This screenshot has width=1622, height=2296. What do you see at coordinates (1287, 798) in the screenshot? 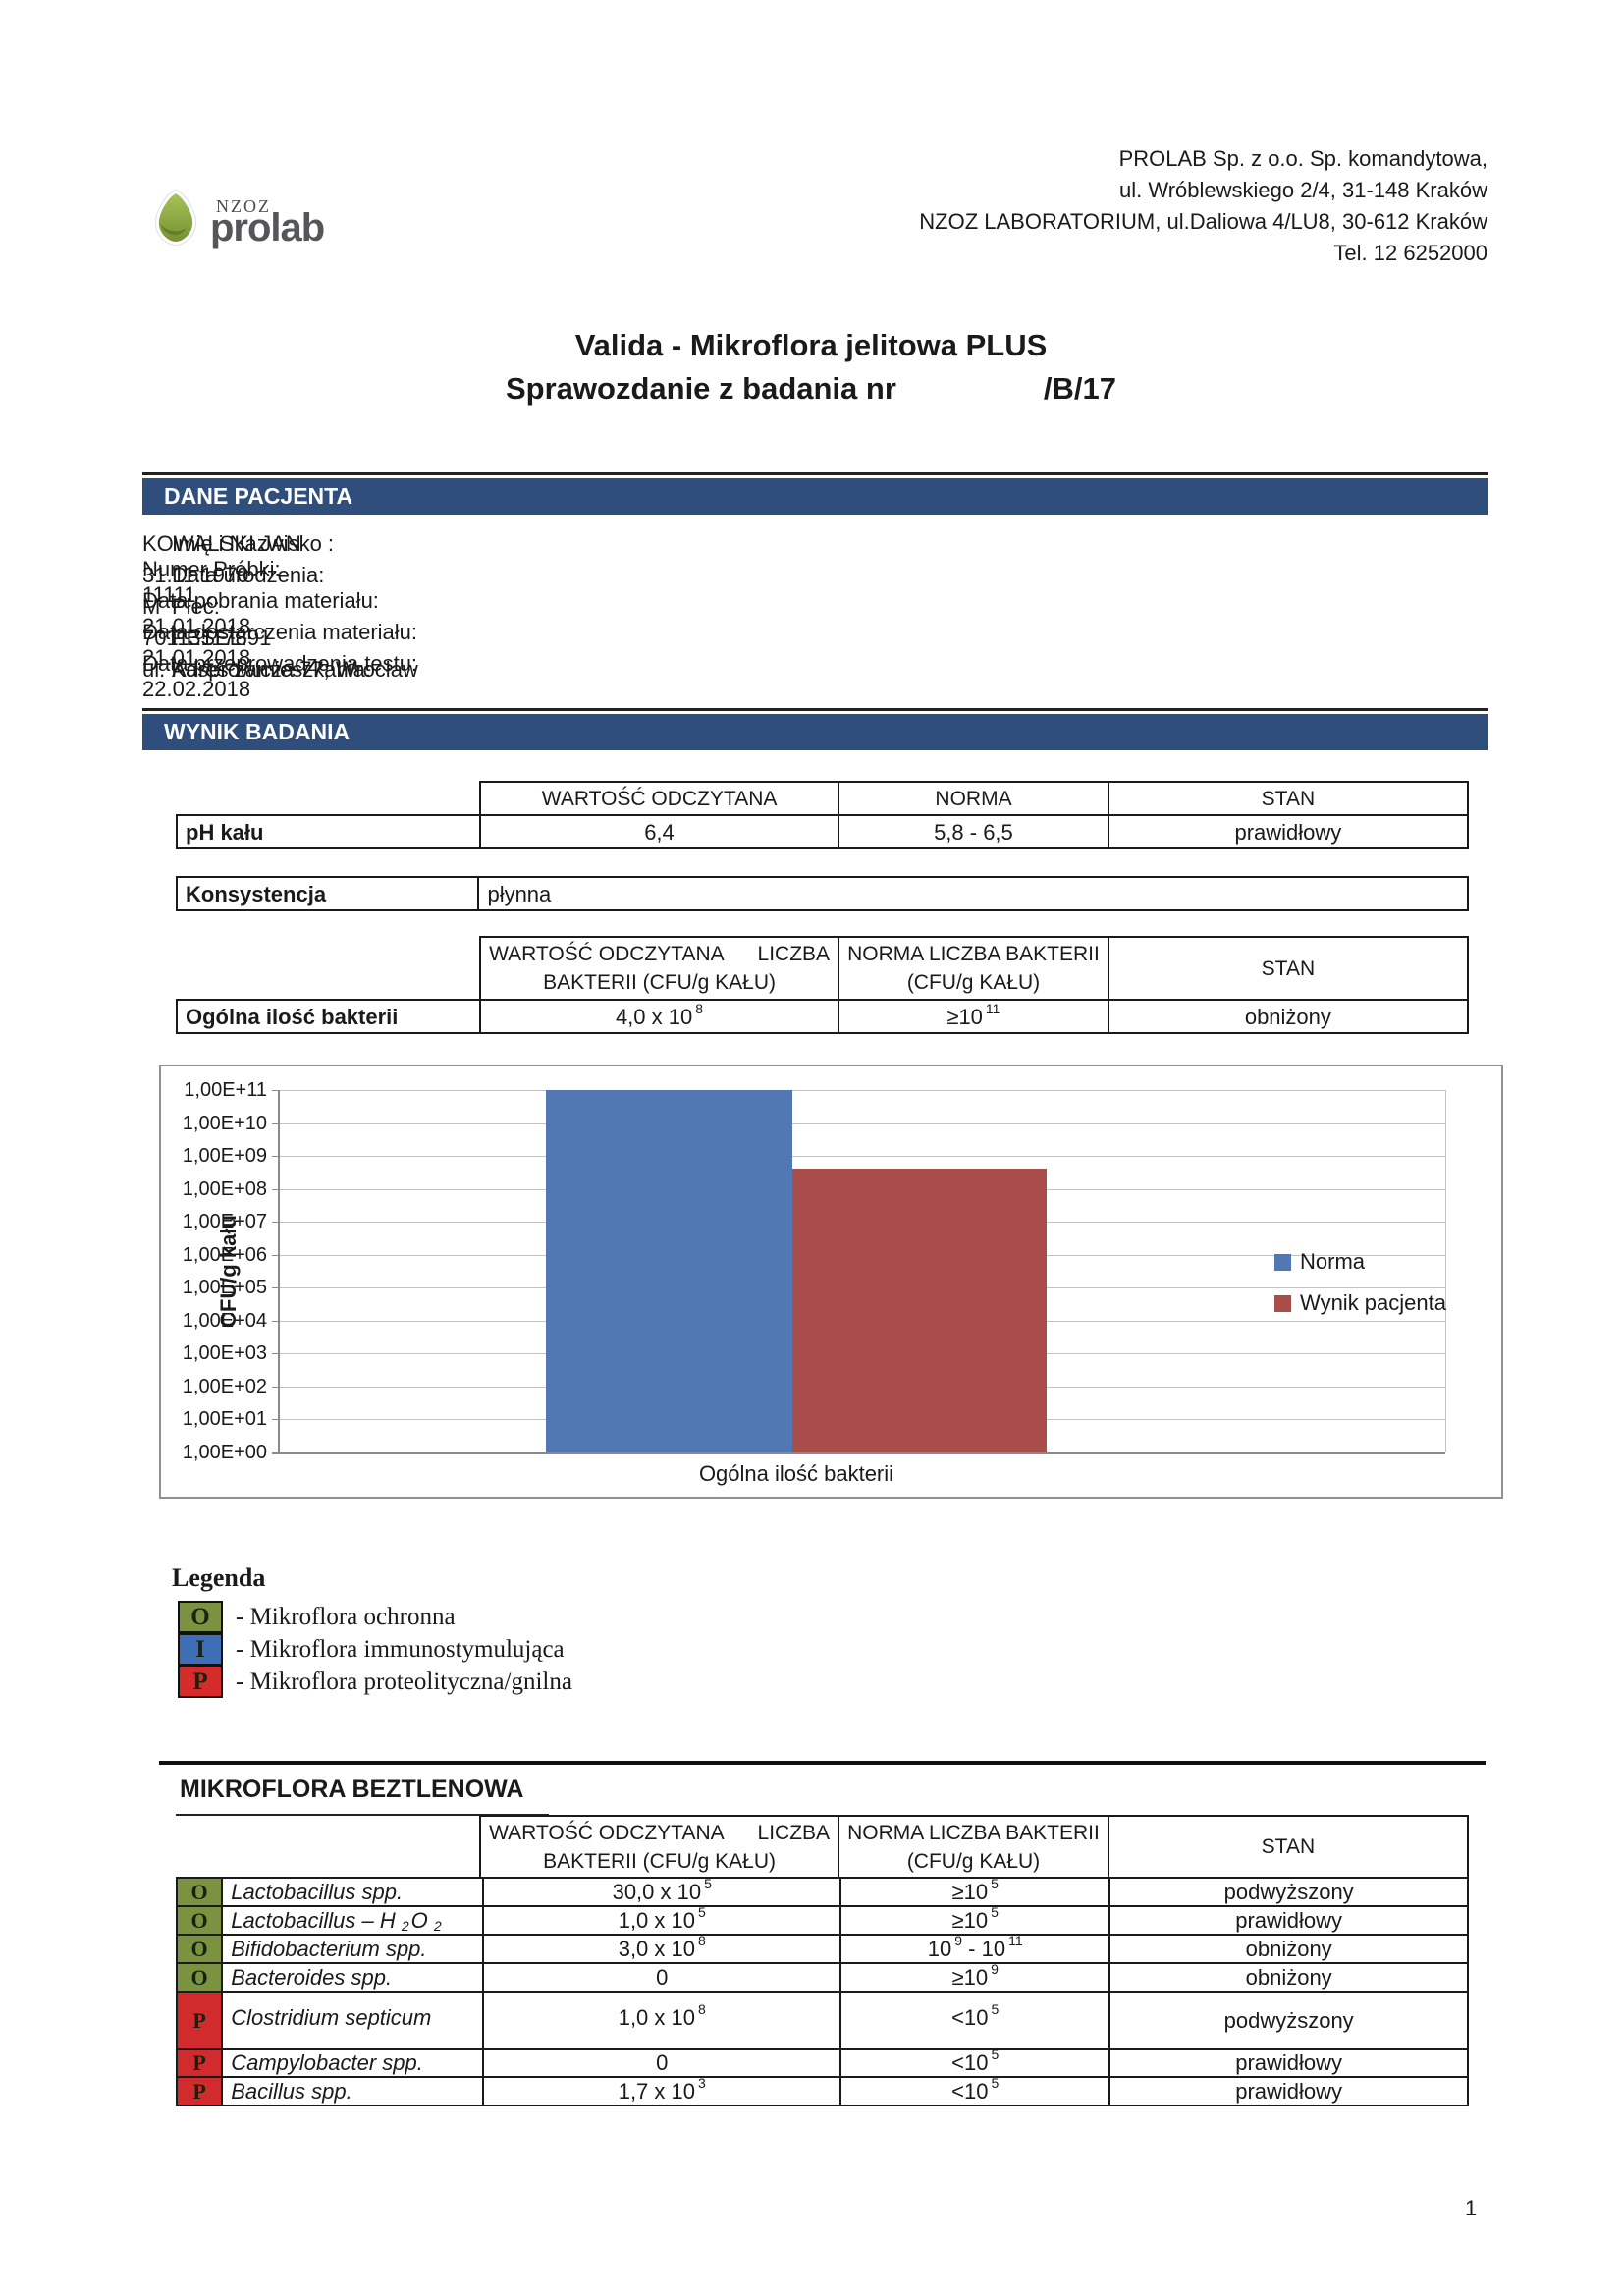
I see `ph-header-stan: STAN` at bounding box center [1287, 798].